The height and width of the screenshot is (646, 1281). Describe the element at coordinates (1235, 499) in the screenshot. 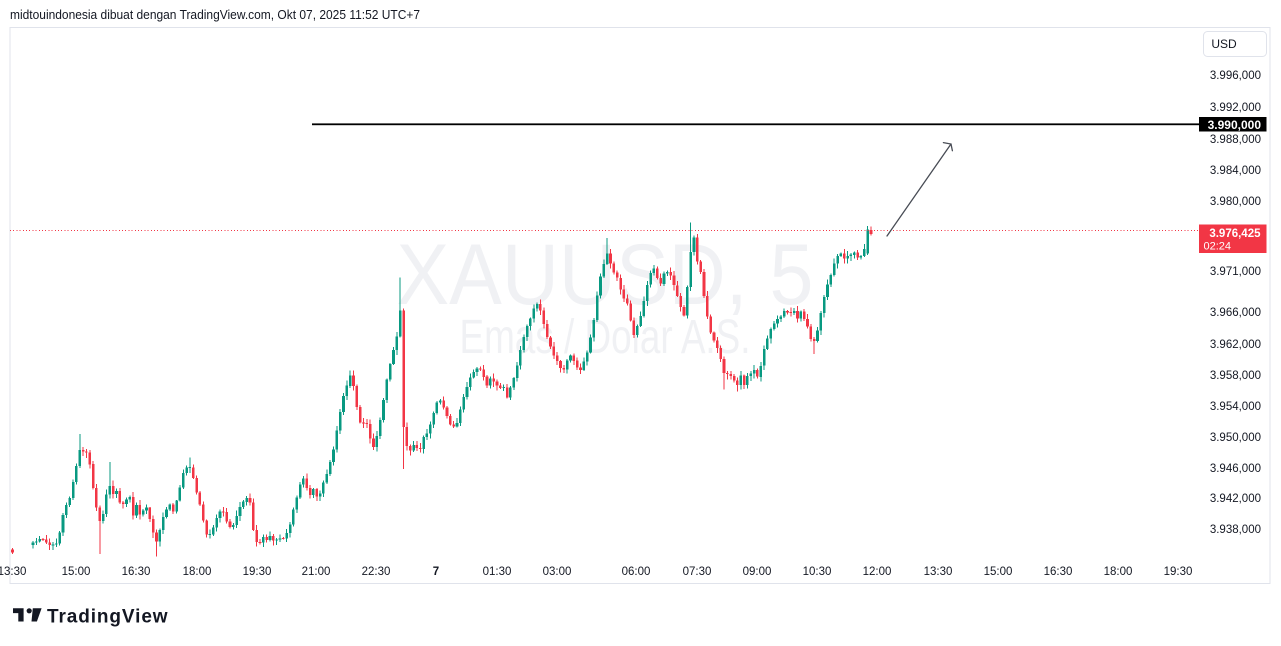

I see `svg-text: 3.942,000` at that location.